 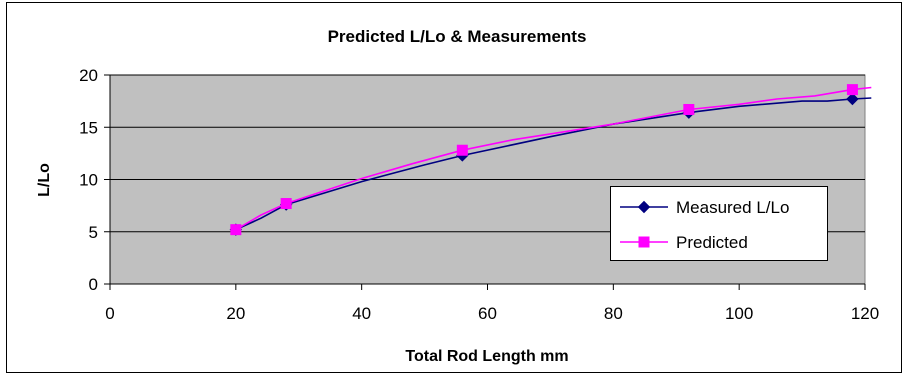 I want to click on x-tick-label: 60, so click(x=487, y=313).